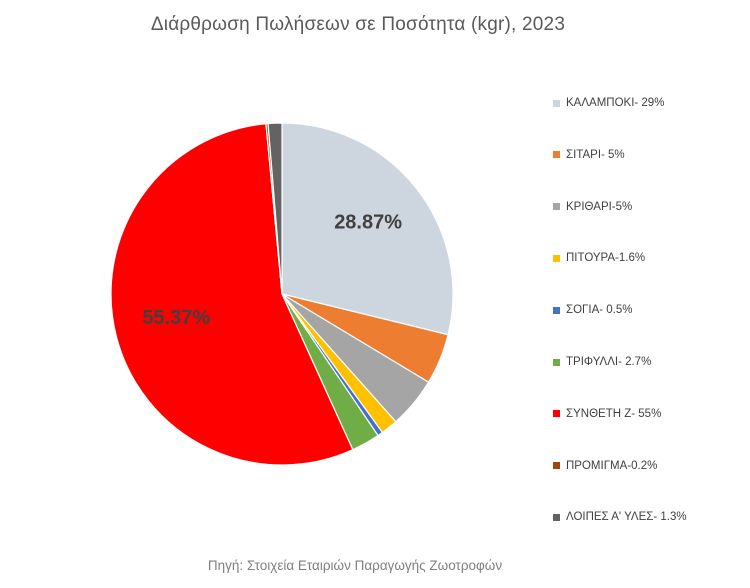  Describe the element at coordinates (599, 206) in the screenshot. I see `legend-label: ΚΡΙΘΑΡΙ-5%` at that location.